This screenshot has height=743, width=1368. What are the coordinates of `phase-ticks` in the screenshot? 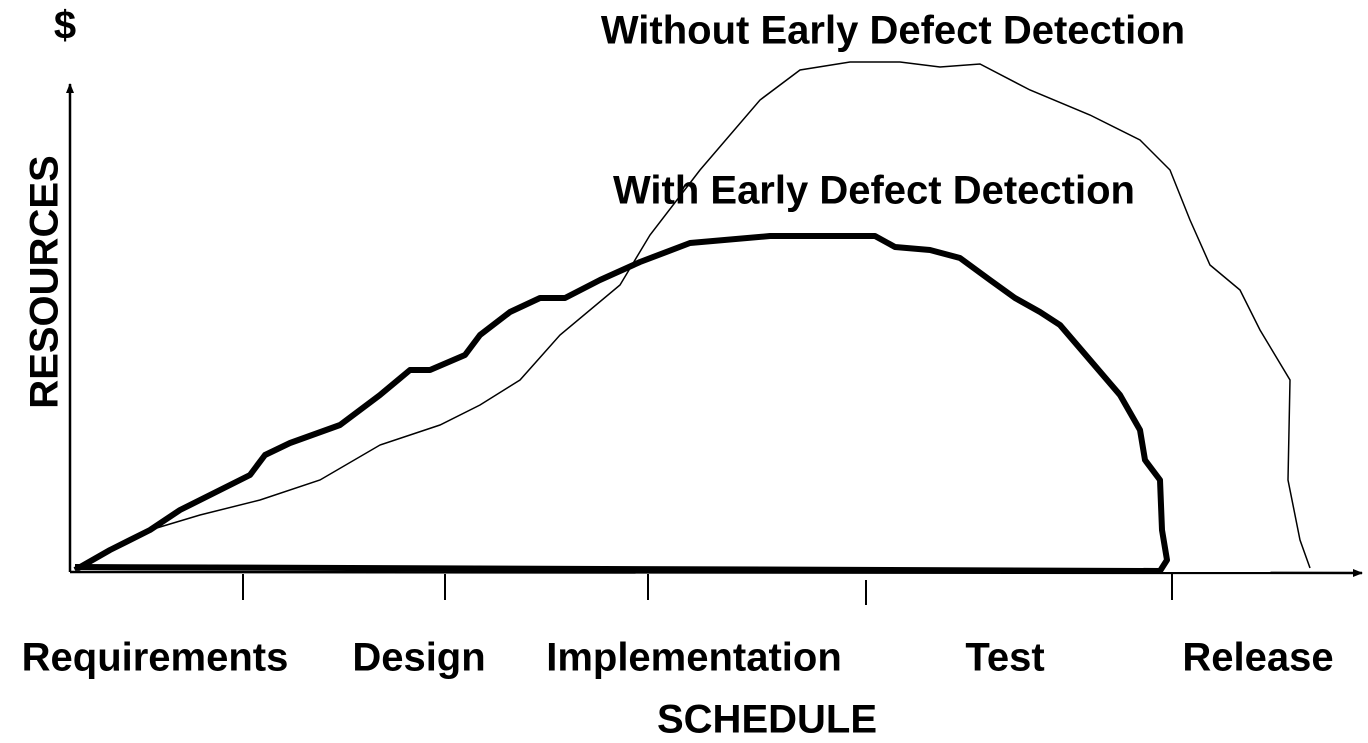 It's located at (707, 589).